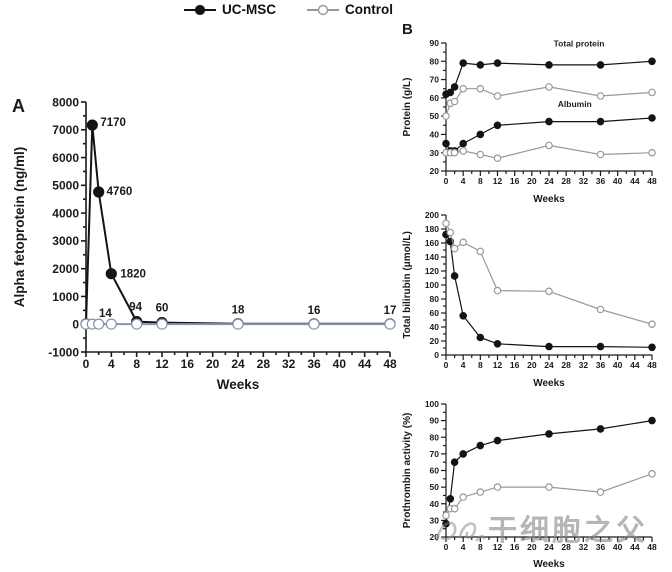 This screenshot has height=572, width=672. I want to click on svg-text: 60, so click(435, 313).